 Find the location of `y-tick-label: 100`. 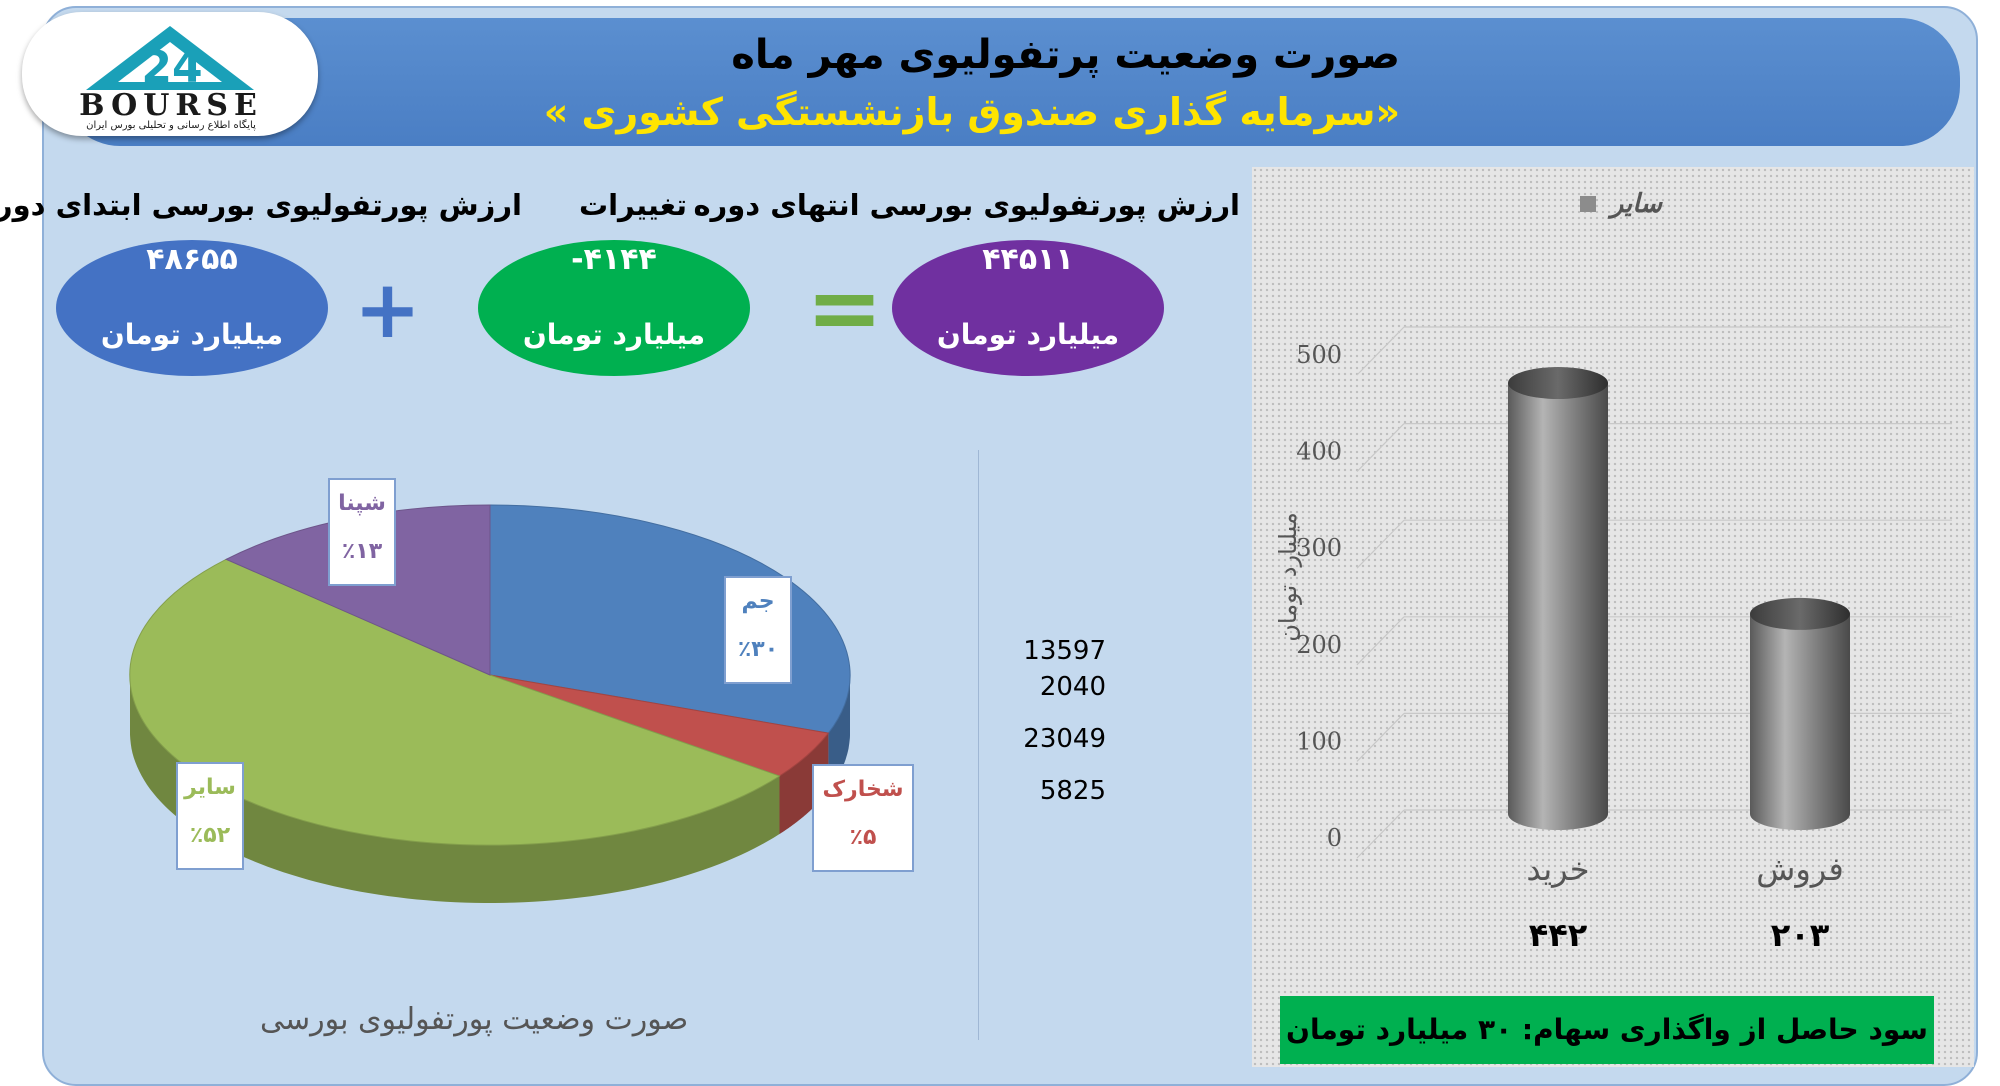

y-tick-label: 100 is located at coordinates (1319, 741).